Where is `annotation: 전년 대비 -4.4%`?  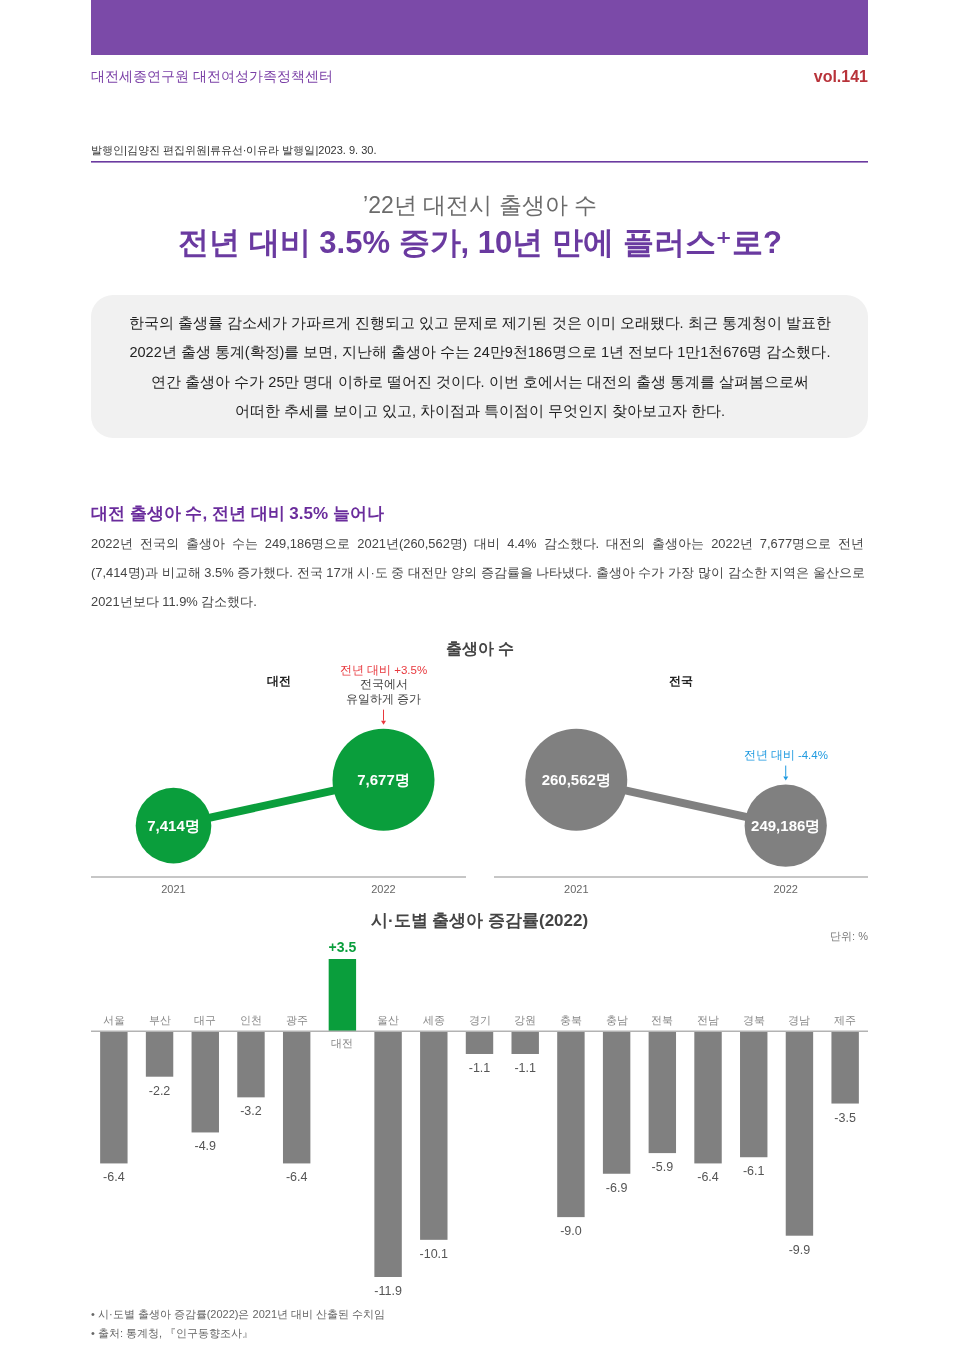 annotation: 전년 대비 -4.4% is located at coordinates (785, 754).